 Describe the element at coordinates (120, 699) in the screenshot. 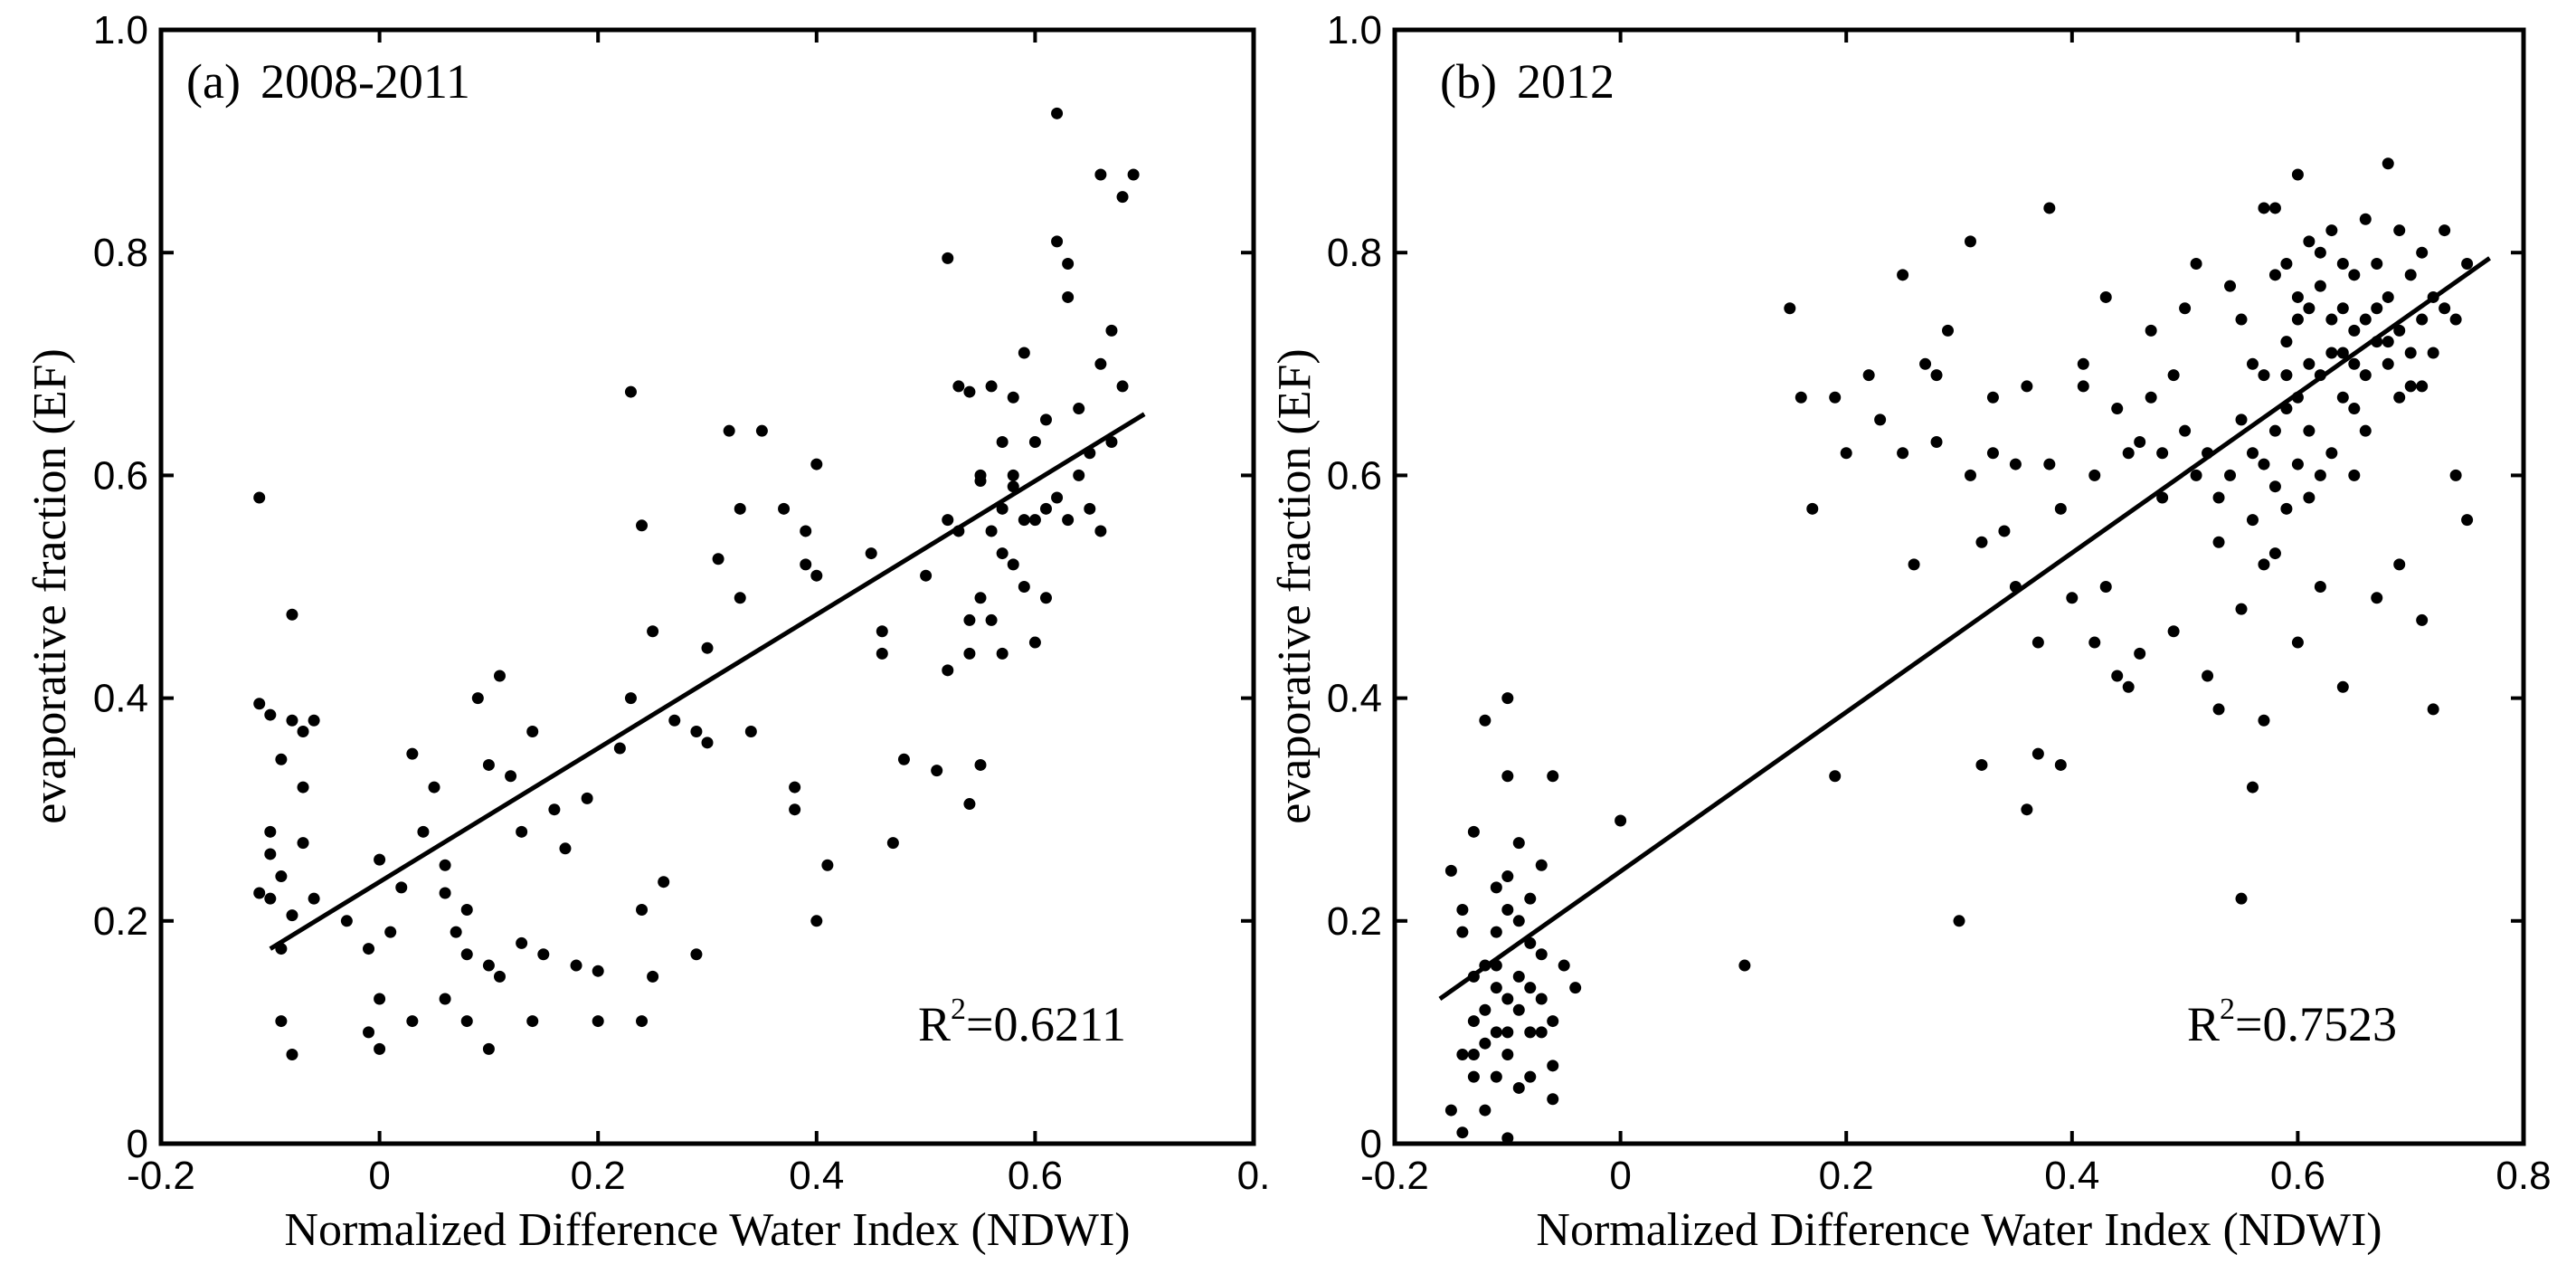

I see `panel-a-y-tick-label: 0.4` at that location.